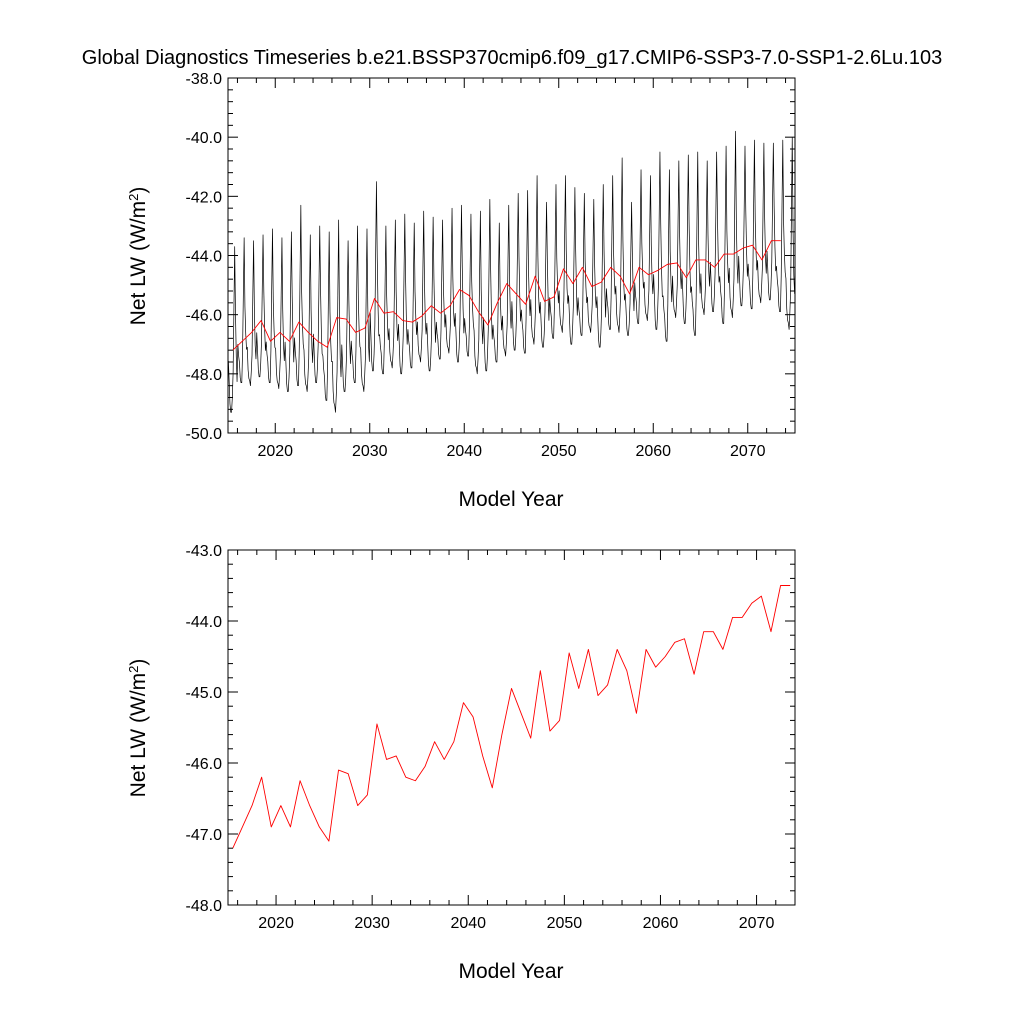 The height and width of the screenshot is (1024, 1024). What do you see at coordinates (204, 764) in the screenshot?
I see `bottom-y-tick-label: -46.0` at bounding box center [204, 764].